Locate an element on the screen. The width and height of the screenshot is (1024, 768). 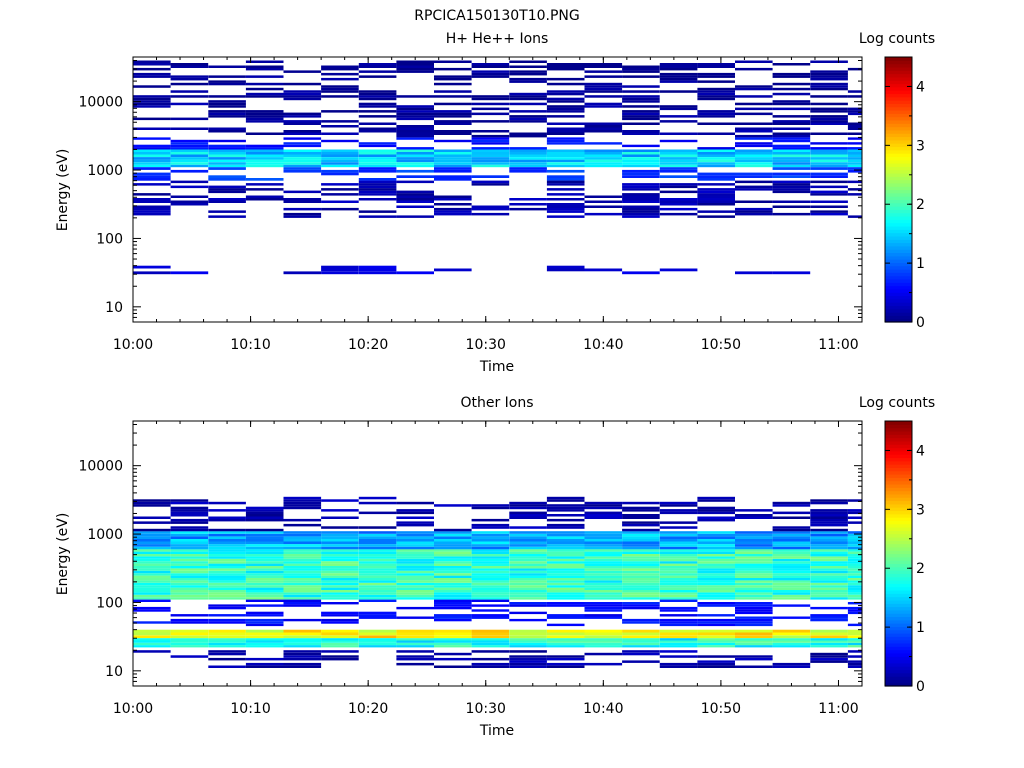
x-tick-label: 10:00 is located at coordinates (133, 345).